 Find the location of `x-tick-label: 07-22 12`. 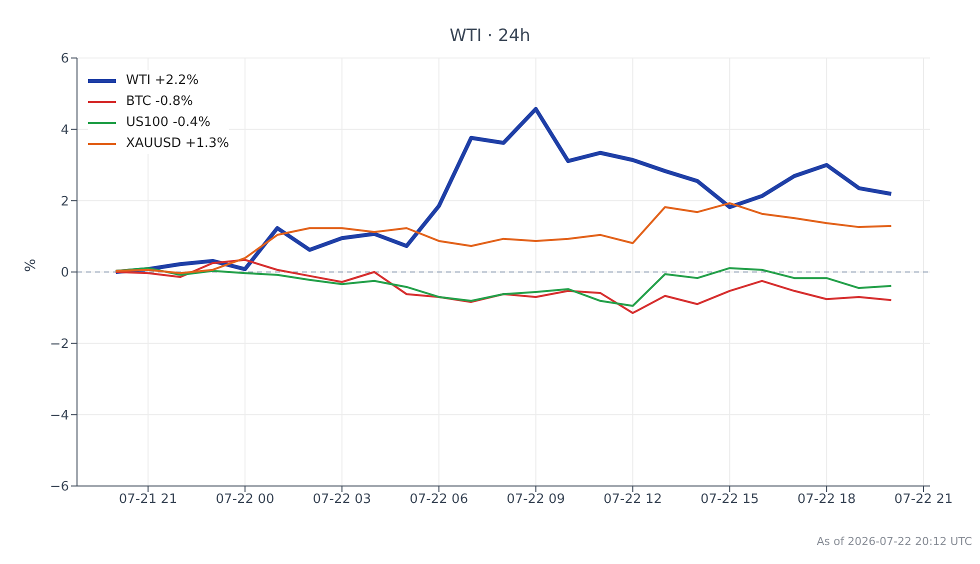

x-tick-label: 07-22 12 is located at coordinates (633, 500).